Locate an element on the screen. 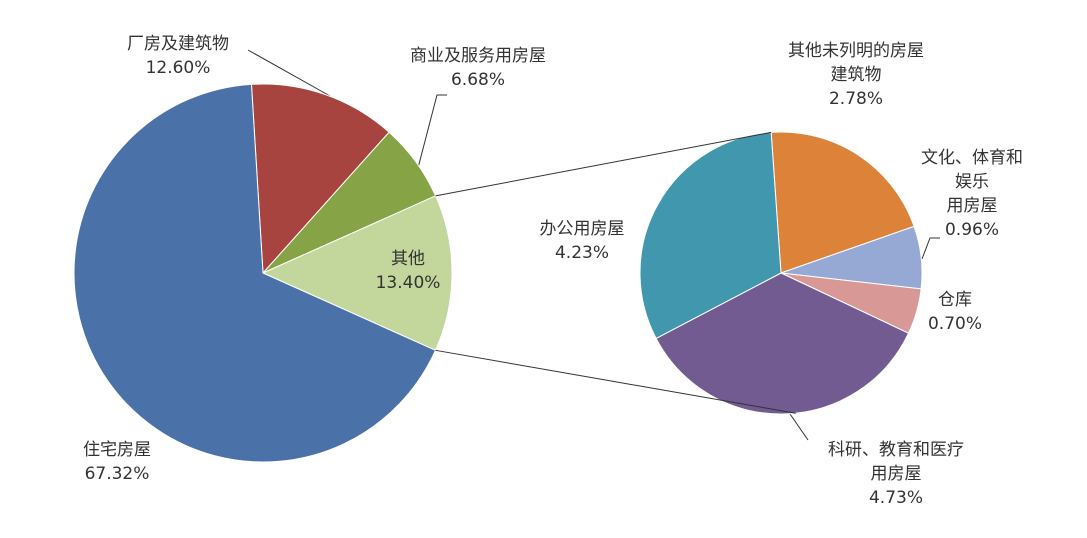  slice-label: 其他未列明的房屋 建筑物 2.78% is located at coordinates (856, 75).